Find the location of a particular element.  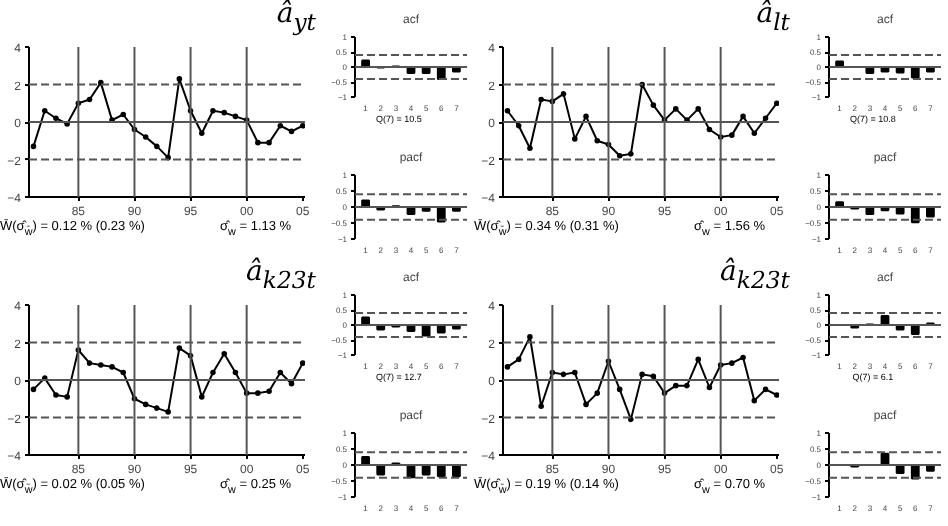

chart-title: â$_{yt}$ is located at coordinates (296, 18).